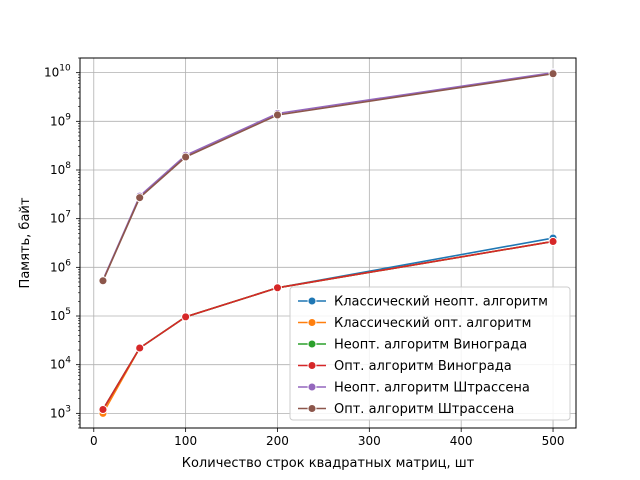 This screenshot has height=480, width=640. I want to click on y-tick-label: 10⁴, so click(60, 364).